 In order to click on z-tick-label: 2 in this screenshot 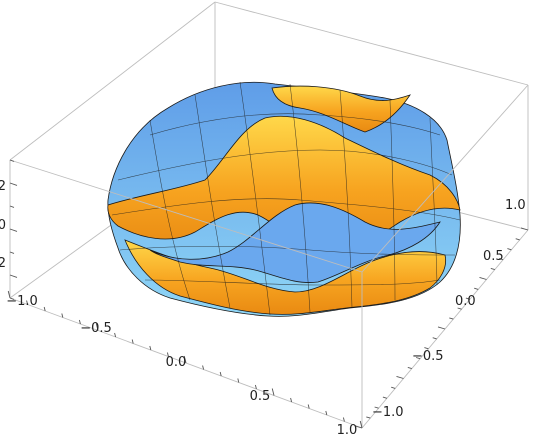, I will do `click(3, 186)`.